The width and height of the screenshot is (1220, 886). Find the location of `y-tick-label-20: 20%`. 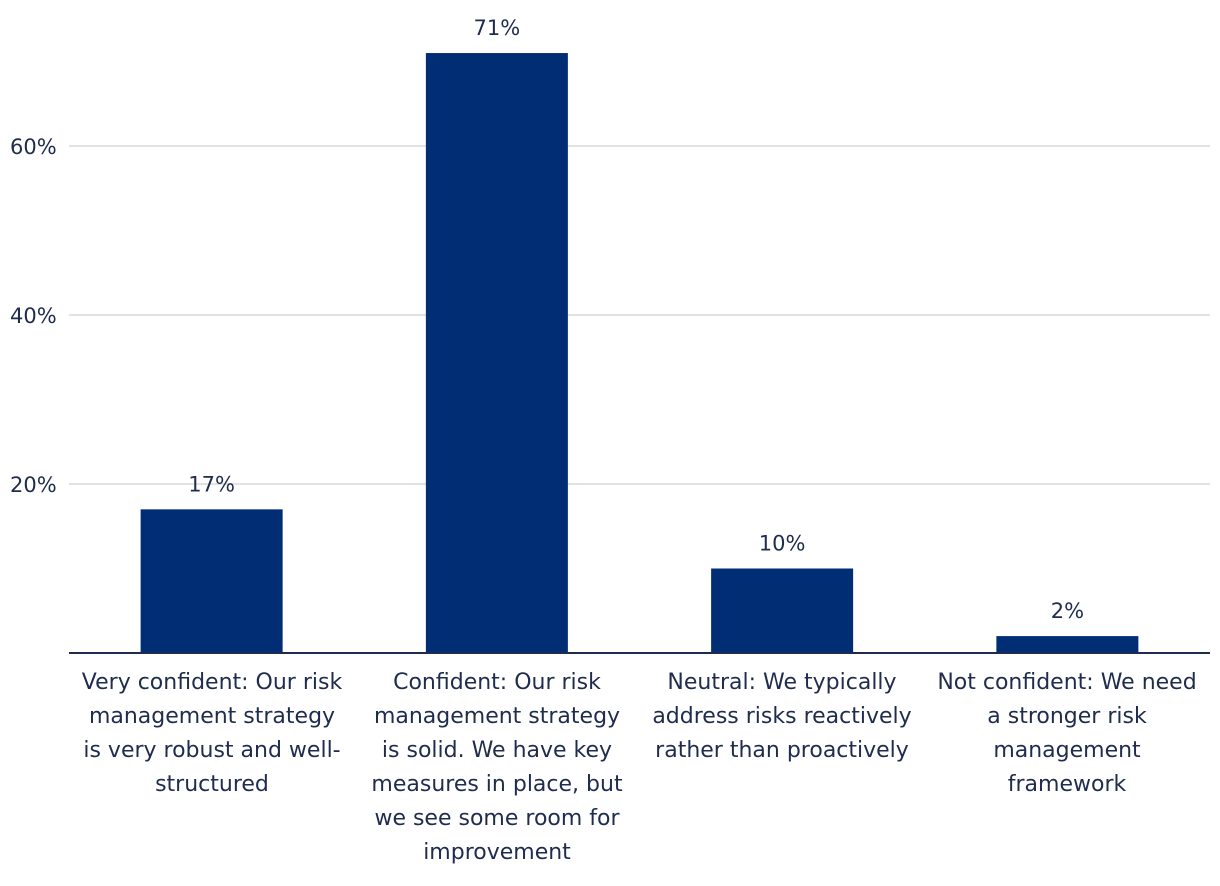

y-tick-label-20: 20% is located at coordinates (33, 485).